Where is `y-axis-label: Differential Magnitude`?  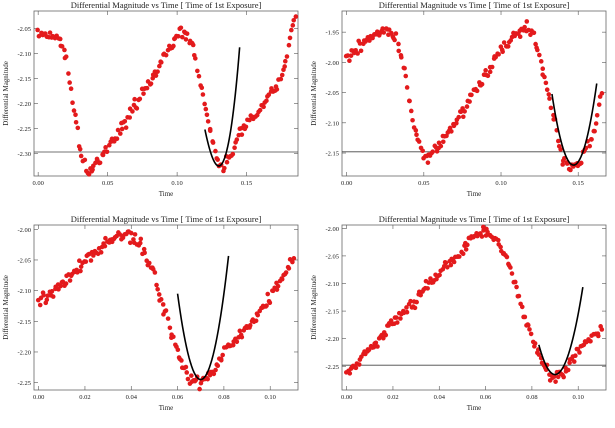
y-axis-label: Differential Magnitude is located at coordinates (6, 307).